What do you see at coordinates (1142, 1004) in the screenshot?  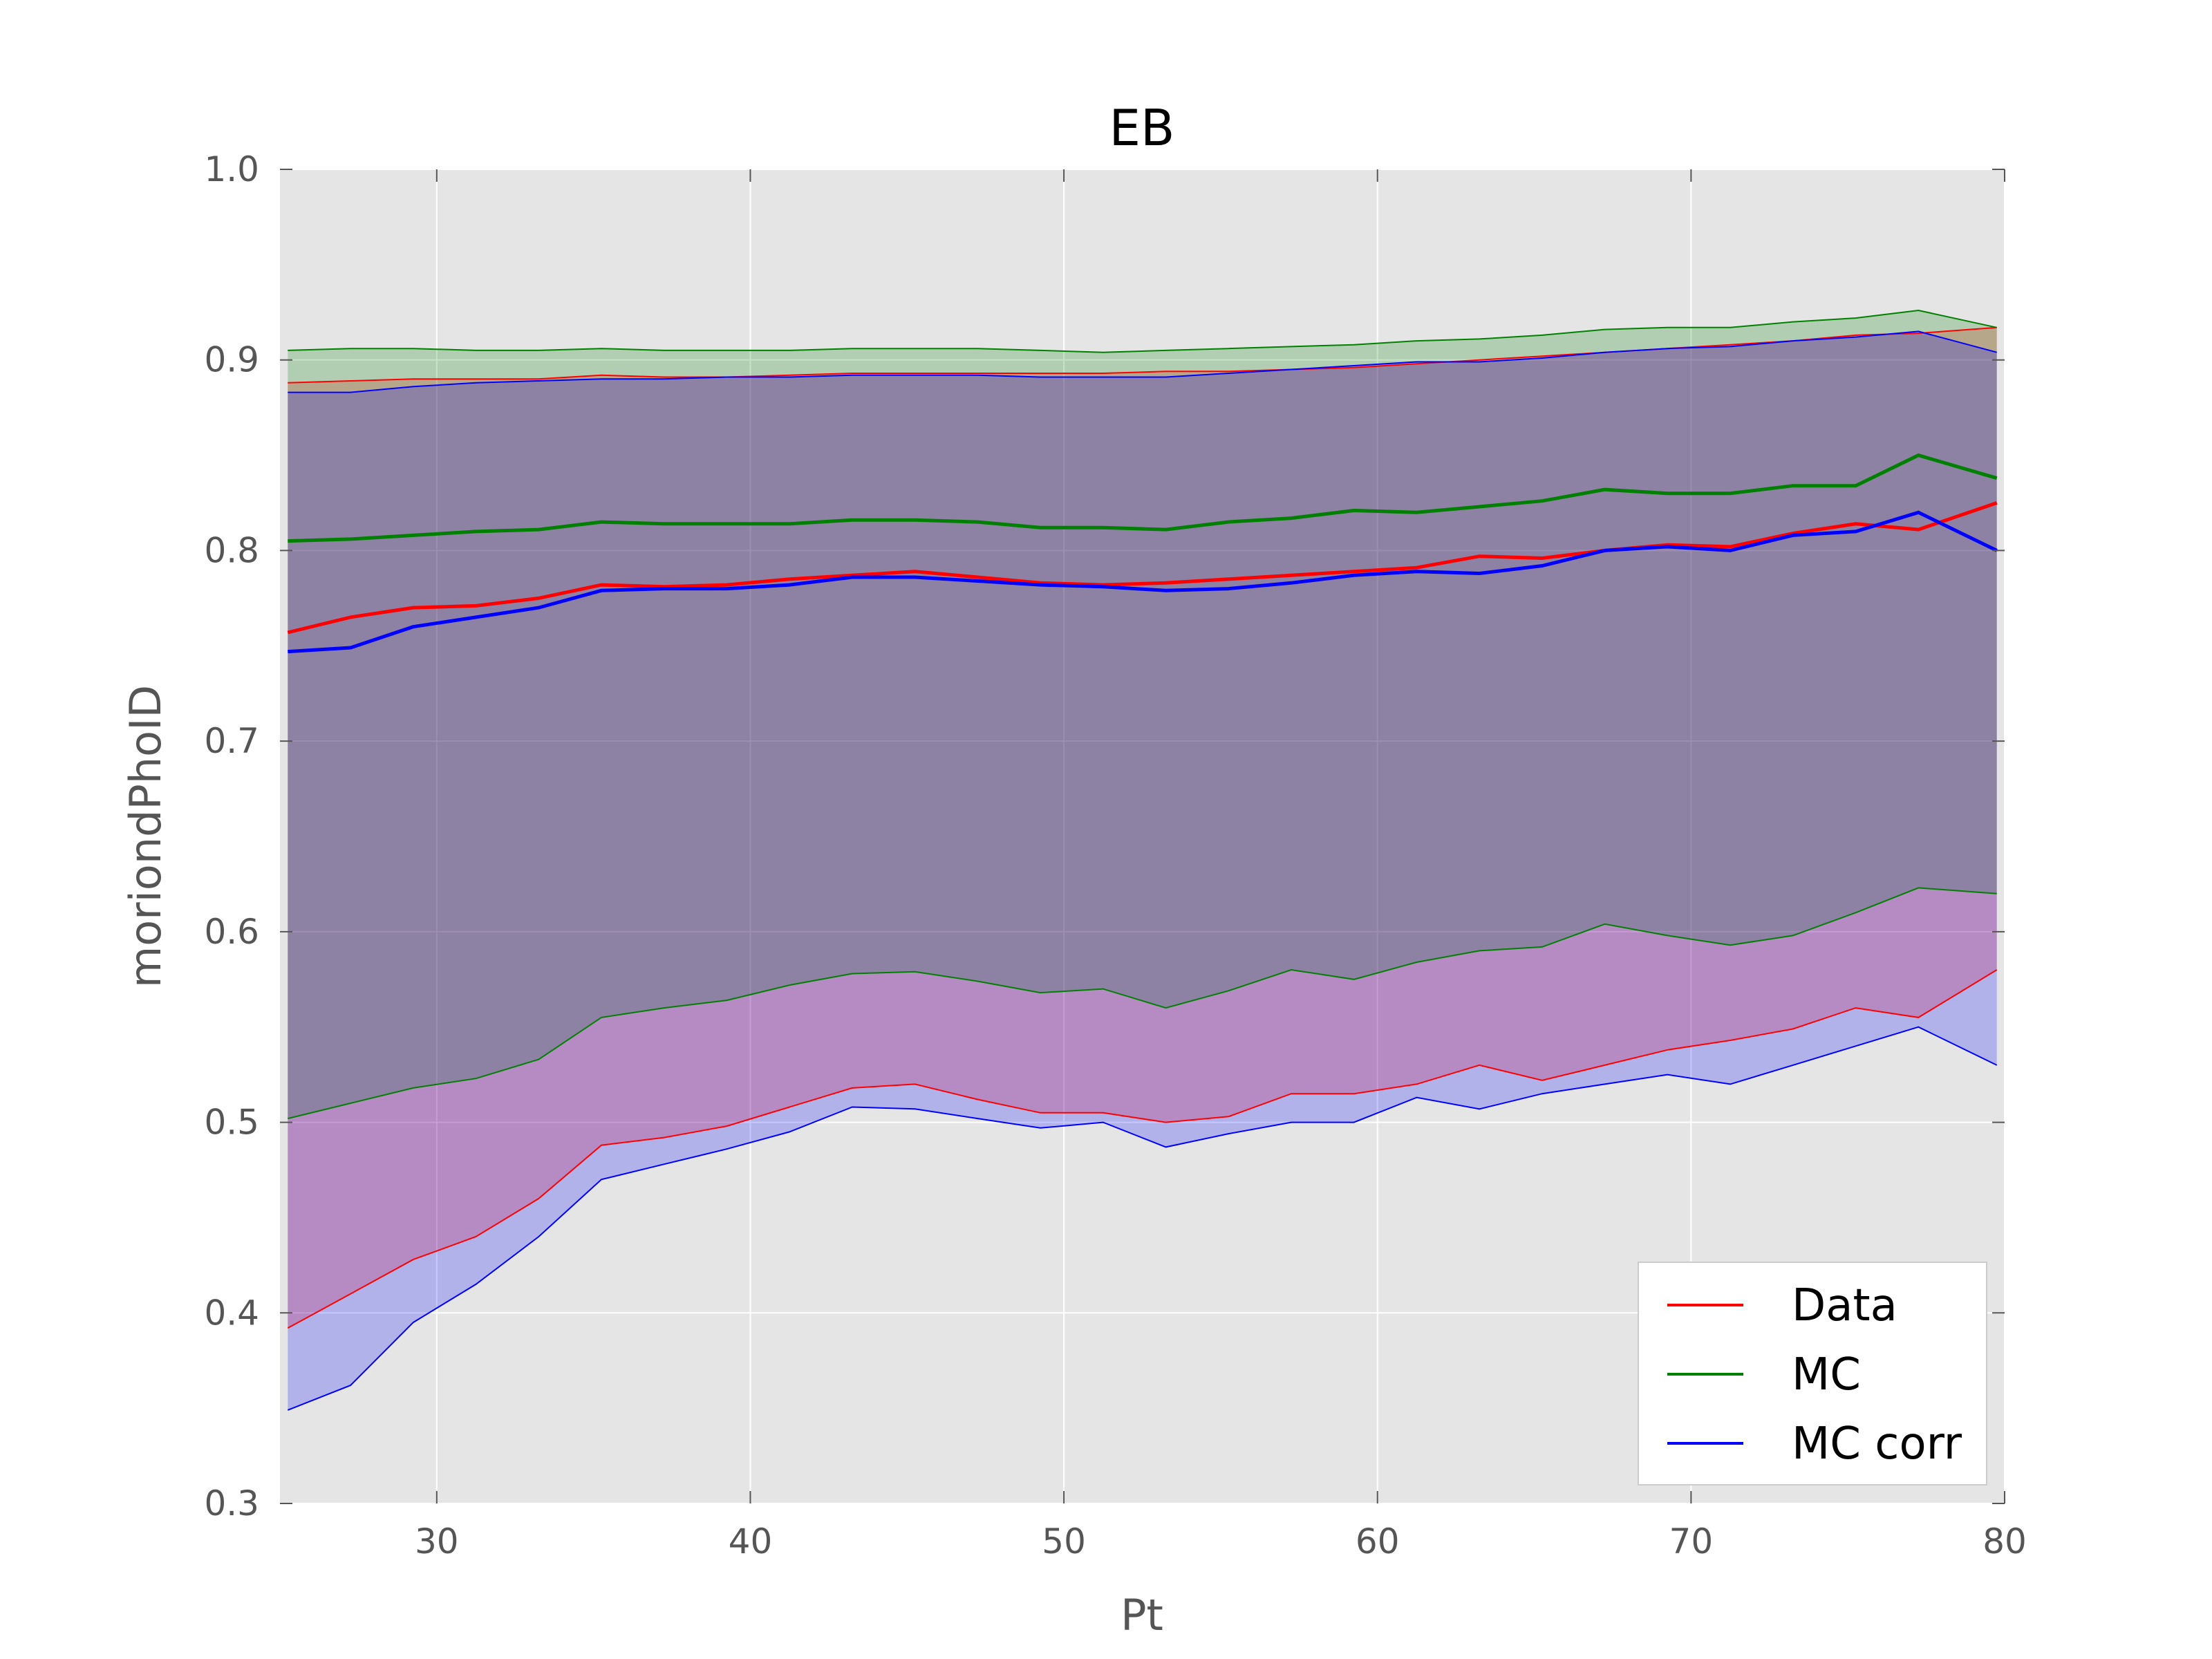 I see `lower-line-mc` at bounding box center [1142, 1004].